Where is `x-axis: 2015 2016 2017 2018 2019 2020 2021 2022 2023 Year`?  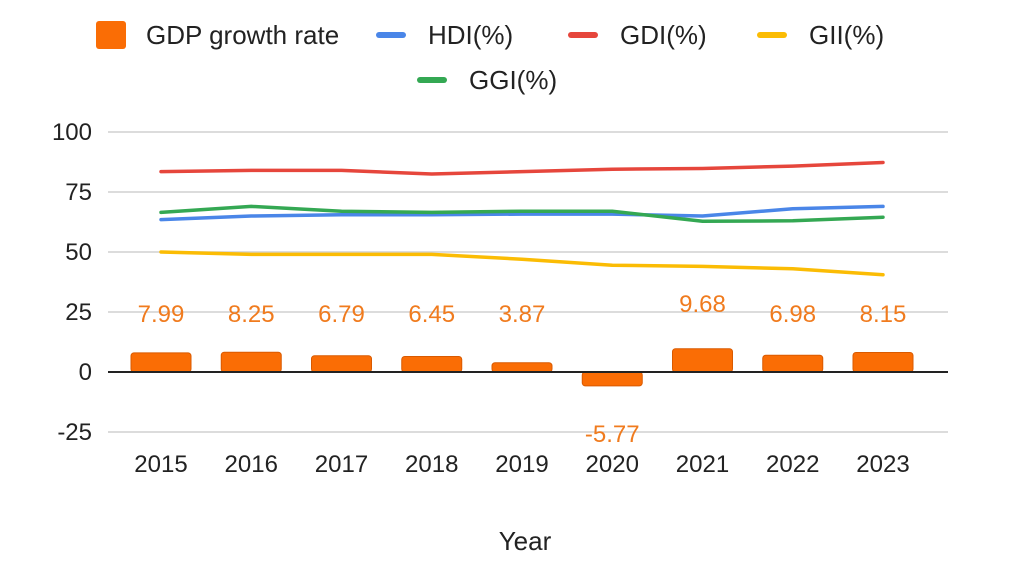
x-axis: 2015 2016 2017 2018 2019 2020 2021 2022 2023 Year is located at coordinates (521, 503).